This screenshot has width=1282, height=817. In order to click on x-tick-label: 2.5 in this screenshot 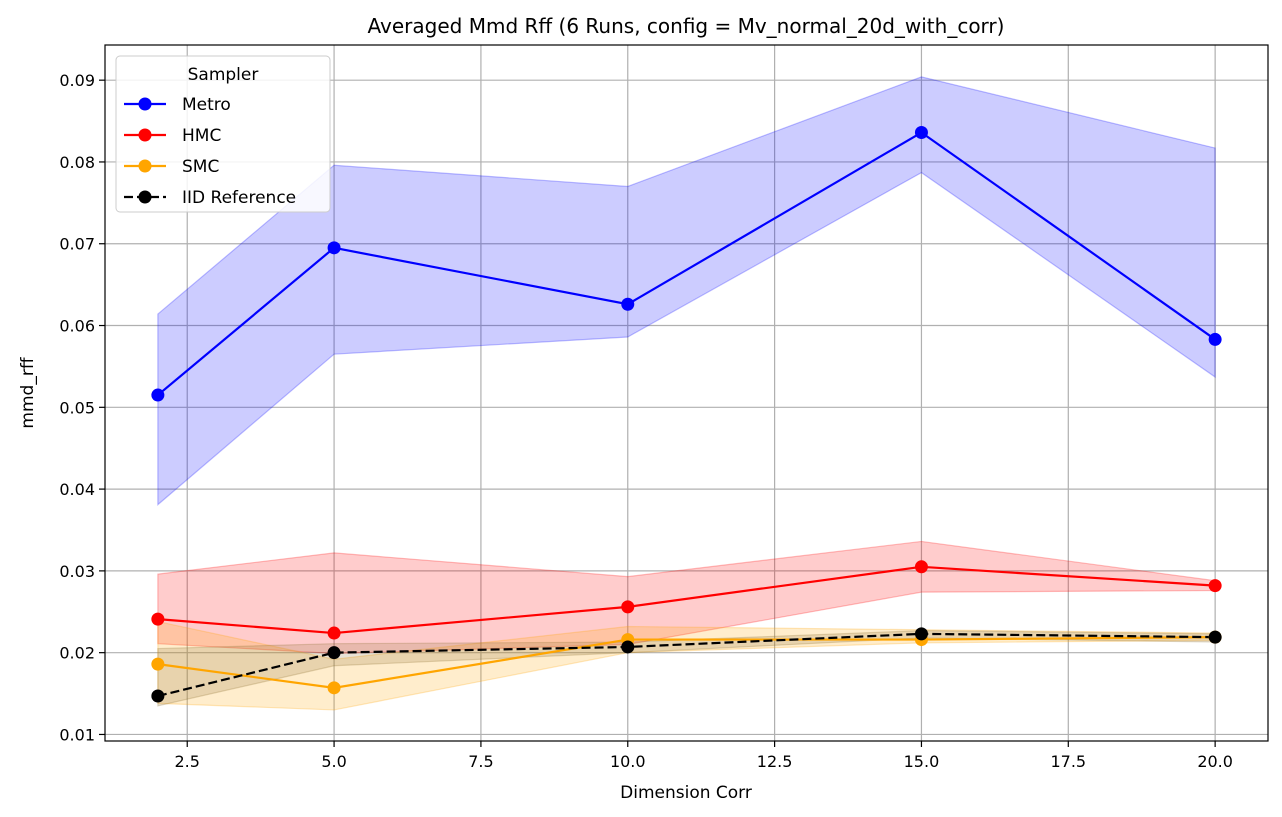, I will do `click(187, 761)`.